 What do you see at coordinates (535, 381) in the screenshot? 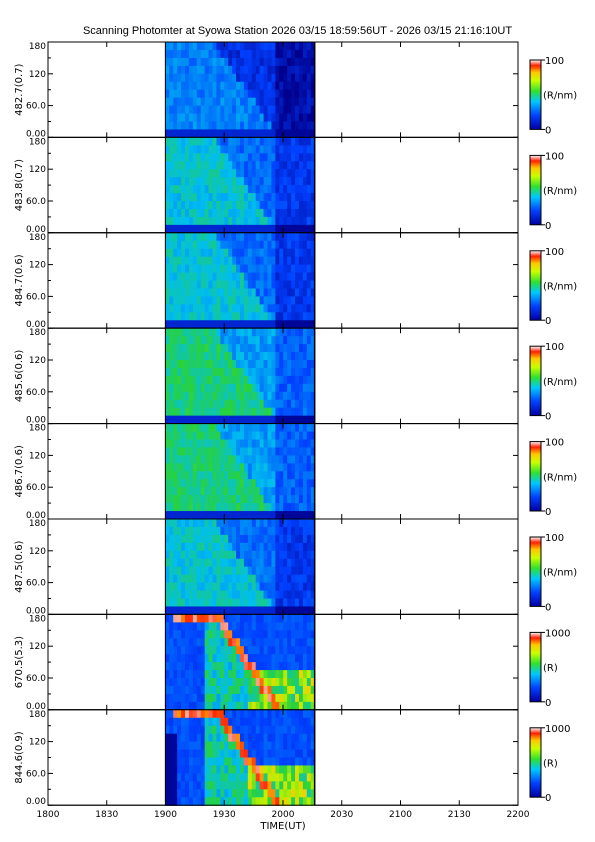
I see `colorbar` at bounding box center [535, 381].